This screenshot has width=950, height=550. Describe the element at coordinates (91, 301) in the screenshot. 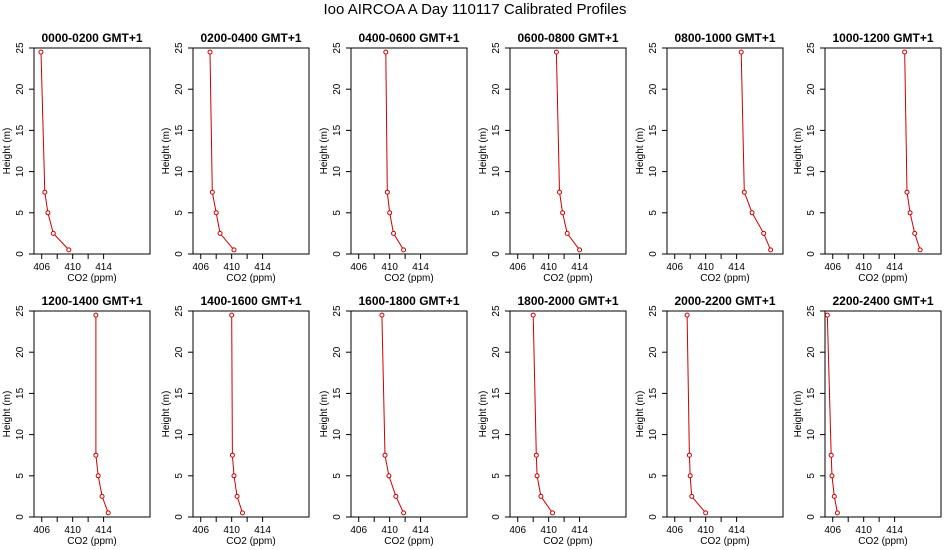

I see `panel-title: 1200-1400 GMT+1` at that location.